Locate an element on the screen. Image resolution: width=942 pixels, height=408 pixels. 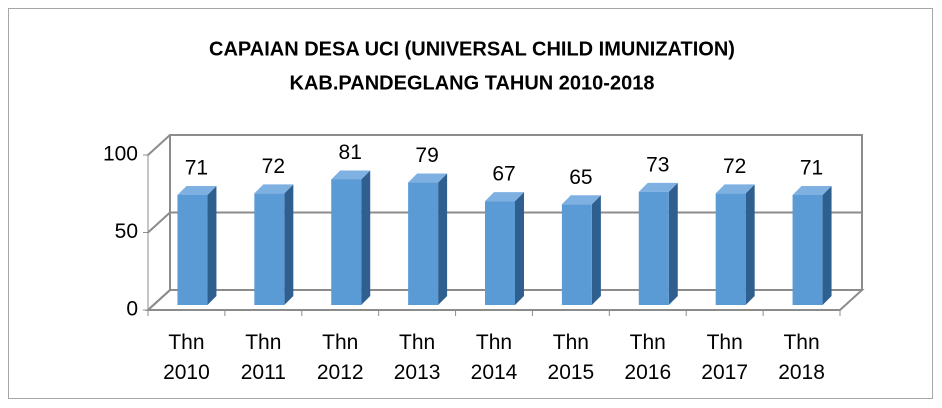
value-label: 81 is located at coordinates (350, 152).